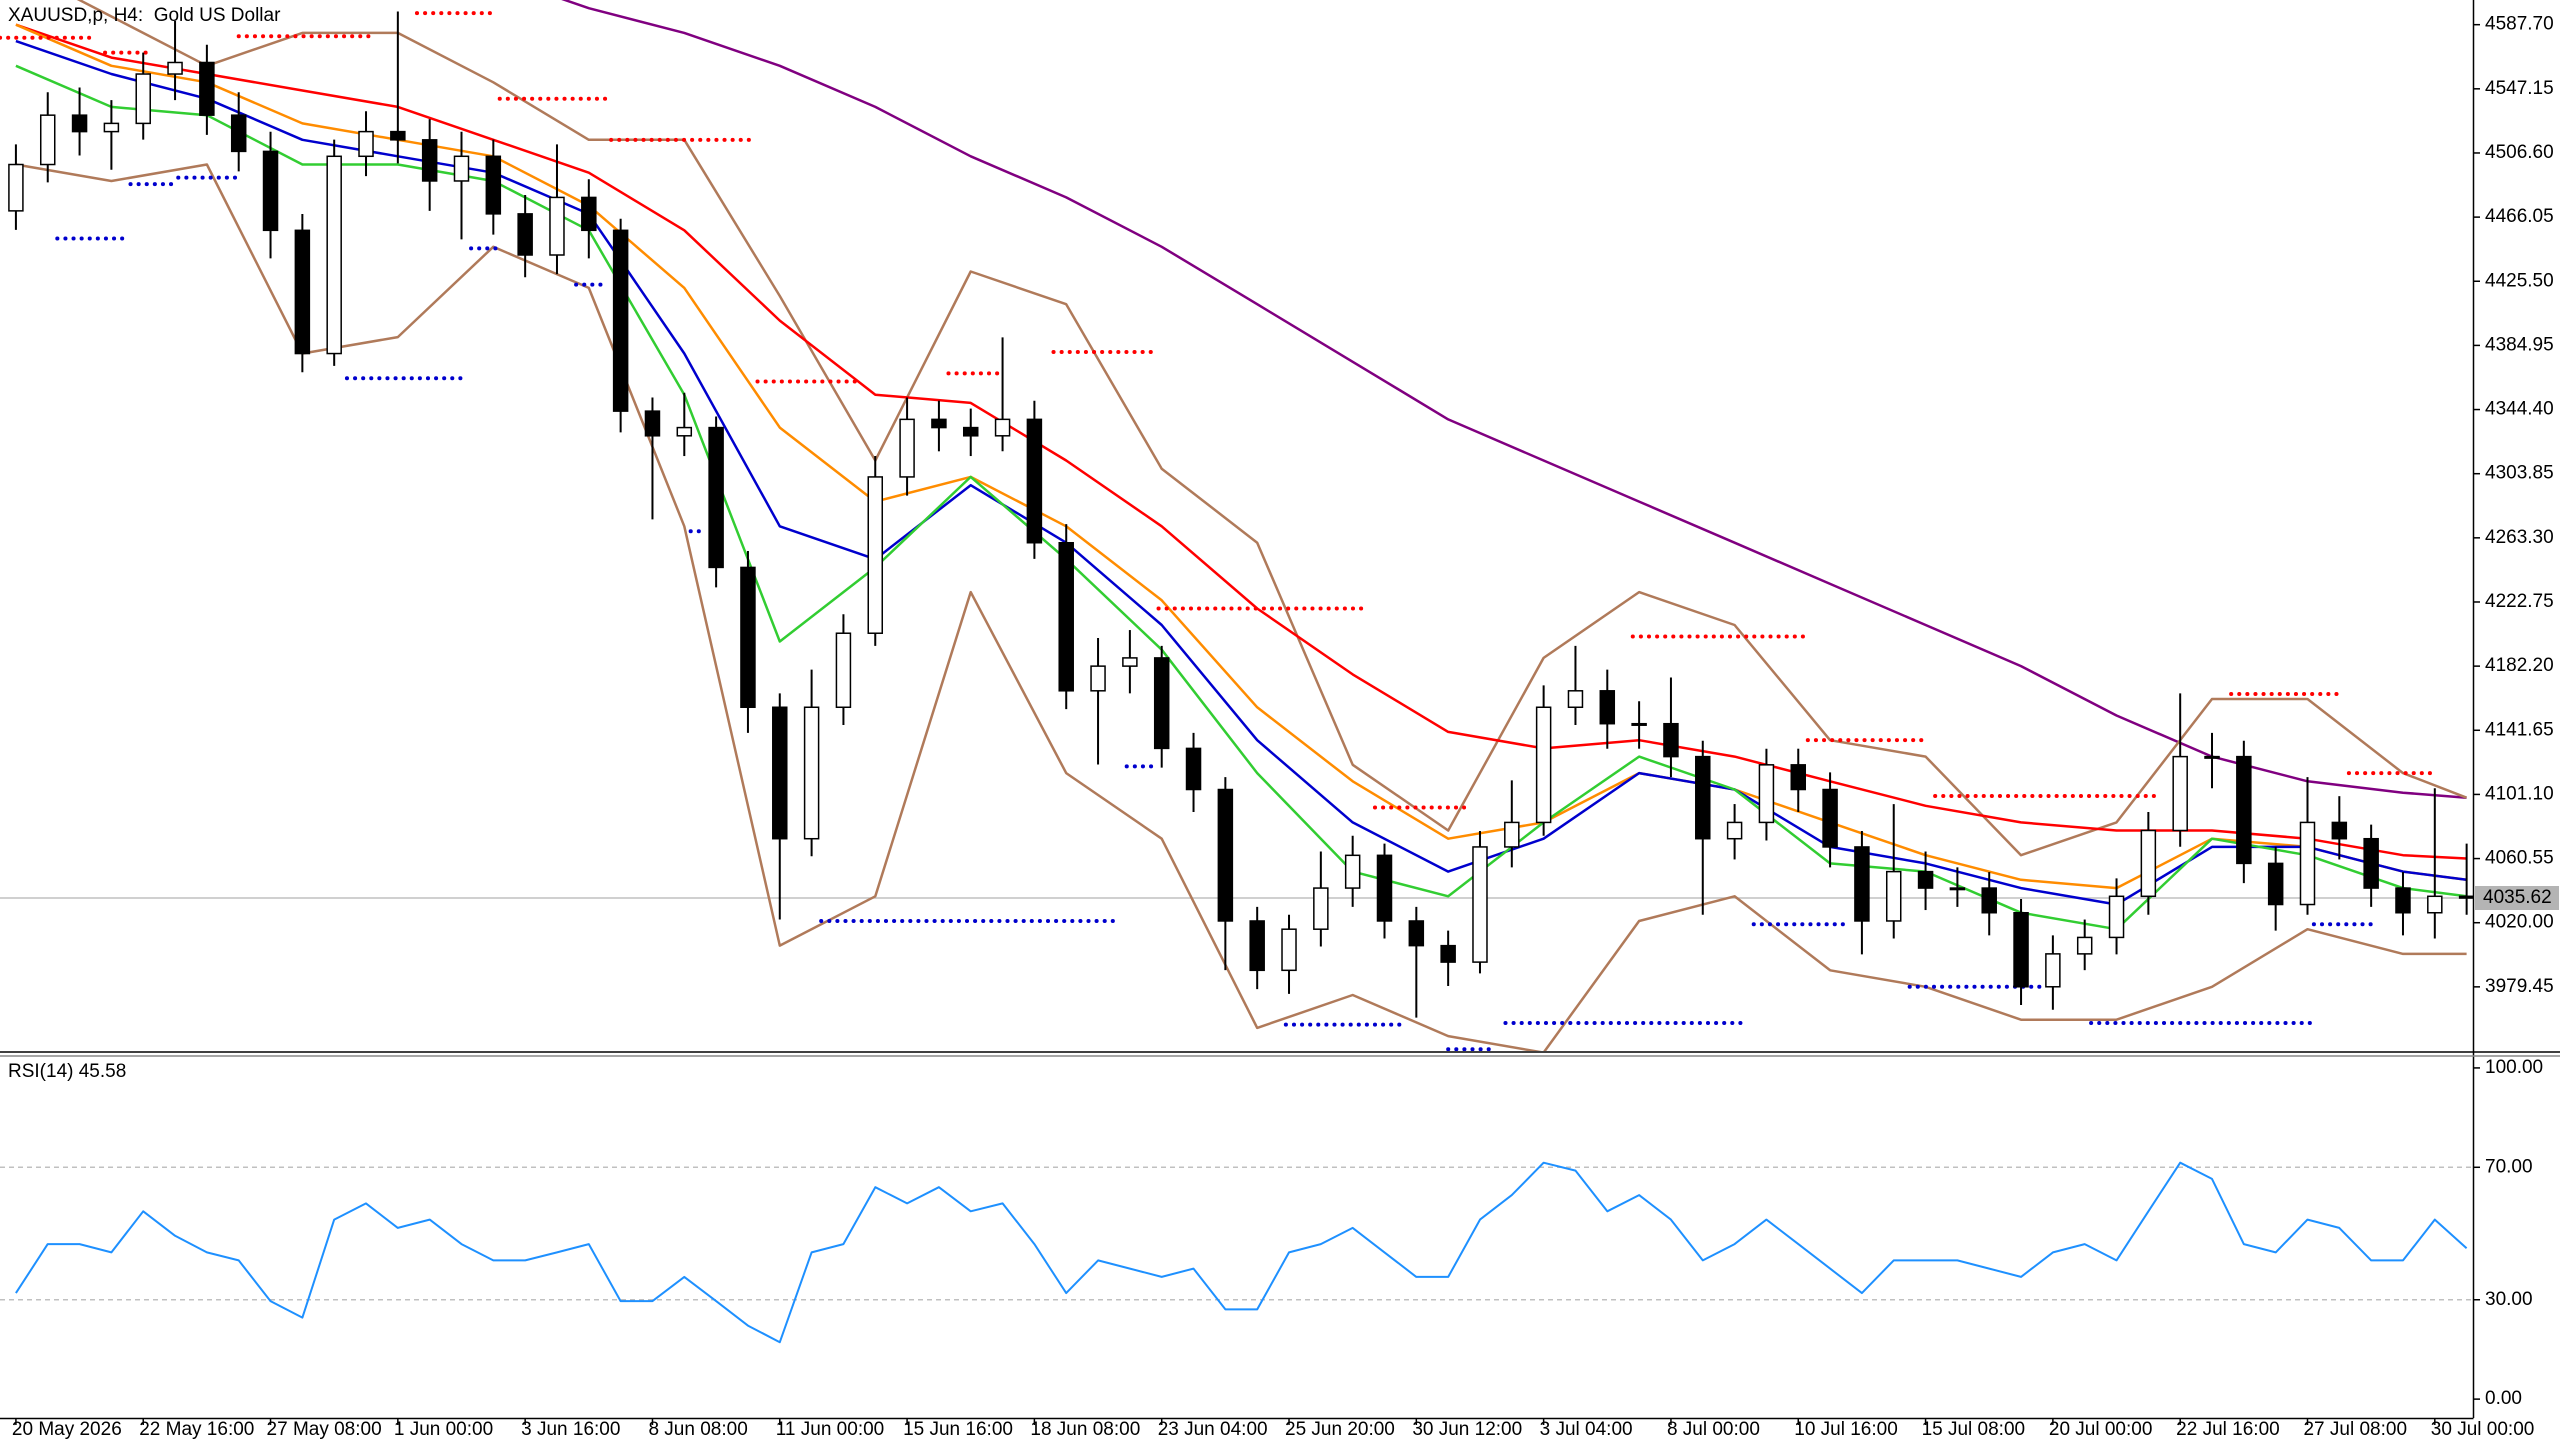 The image size is (2560, 1440). What do you see at coordinates (2519, 473) in the screenshot?
I see `y-tick-label: 4303.85` at bounding box center [2519, 473].